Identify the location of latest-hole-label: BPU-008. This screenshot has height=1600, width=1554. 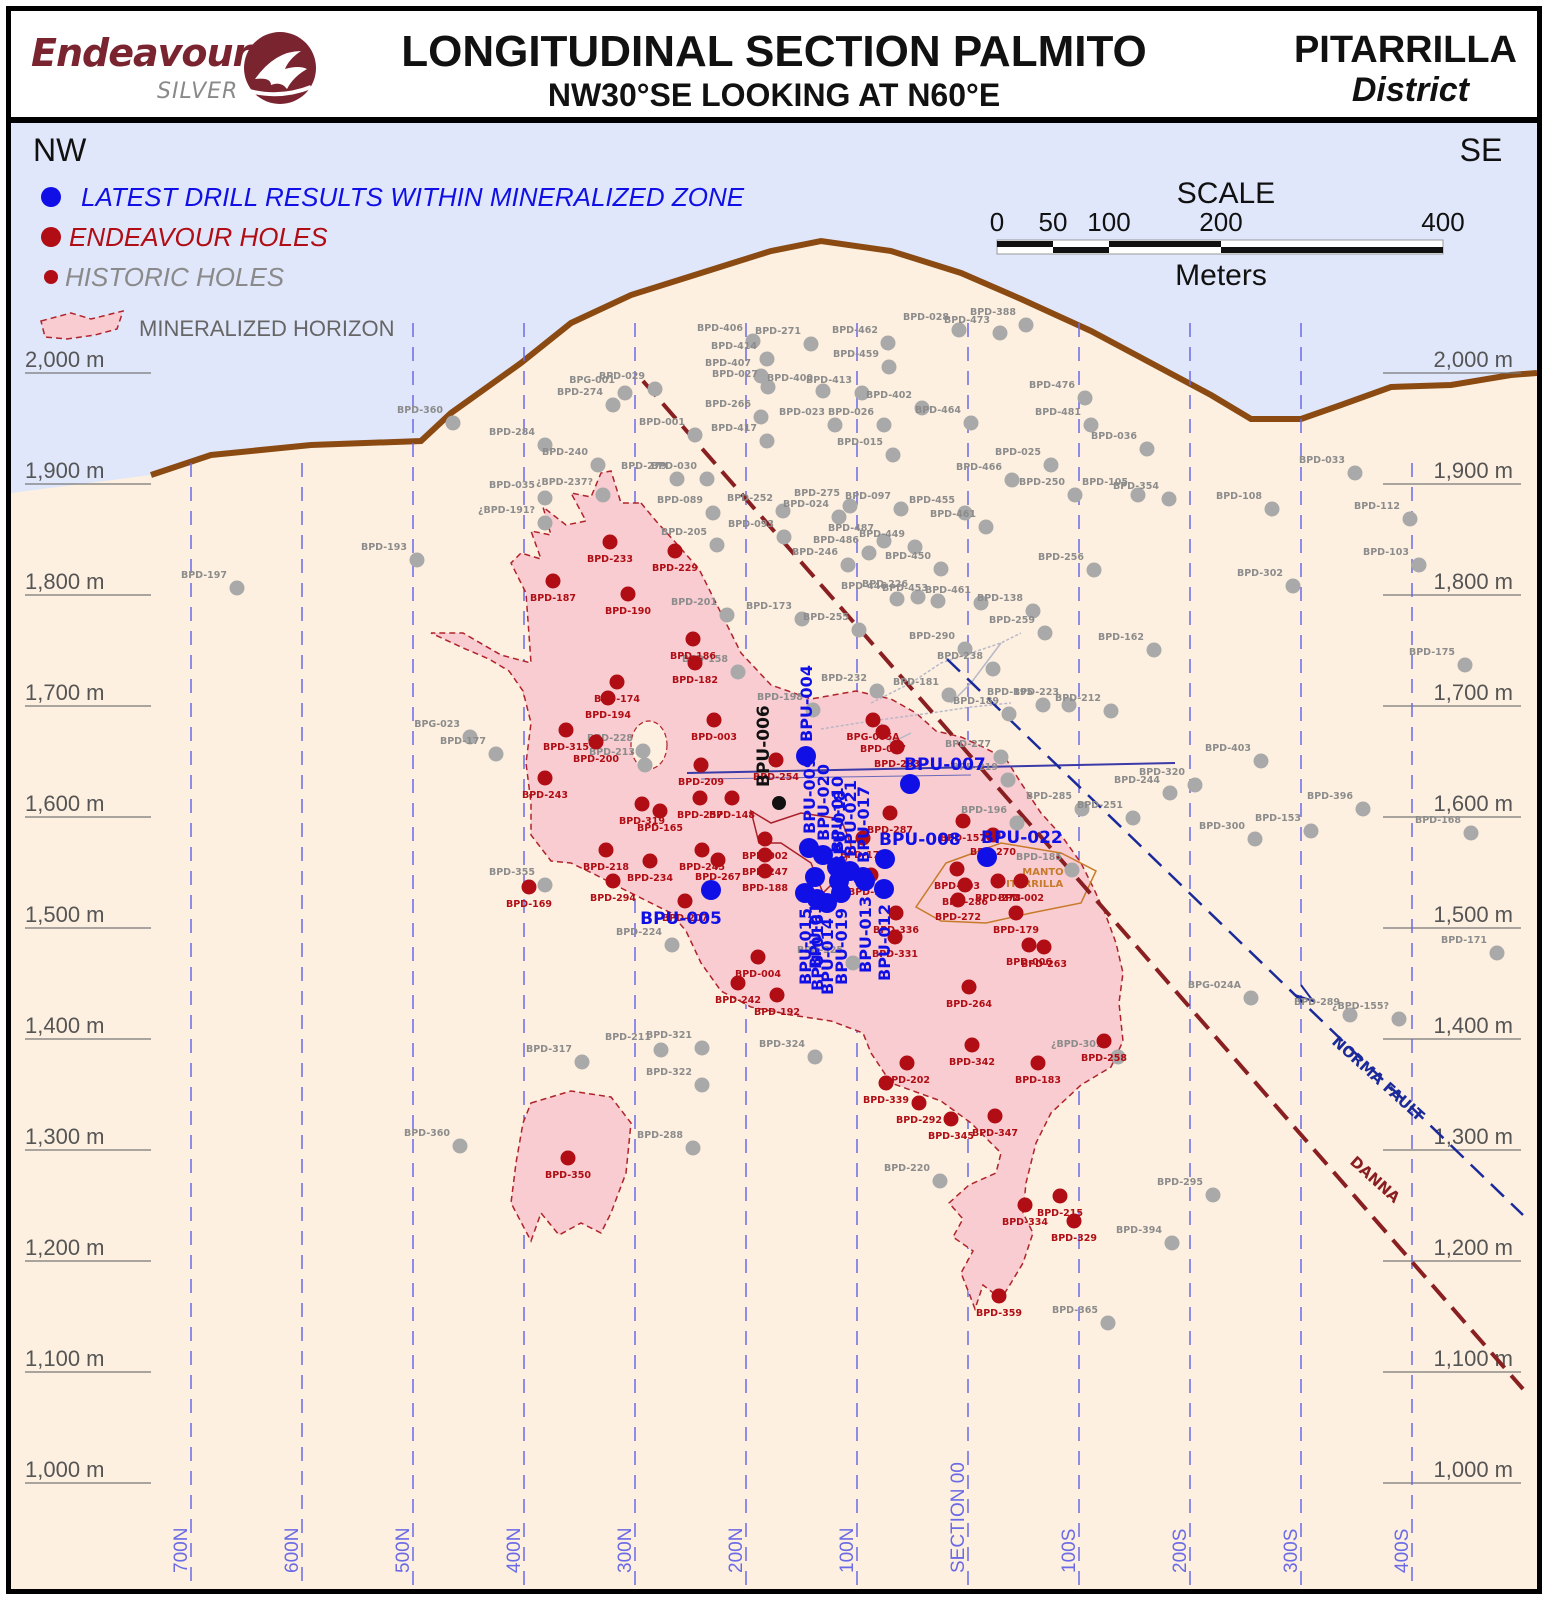
(920, 840).